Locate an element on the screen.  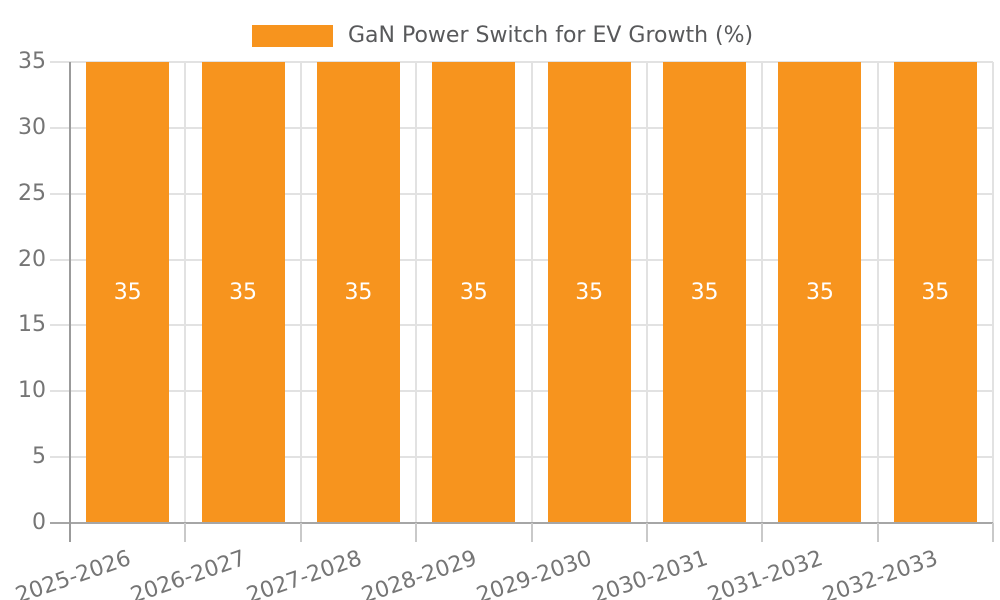
x-axis-tick-label-text: 2025-2026 is located at coordinates (73, 573).